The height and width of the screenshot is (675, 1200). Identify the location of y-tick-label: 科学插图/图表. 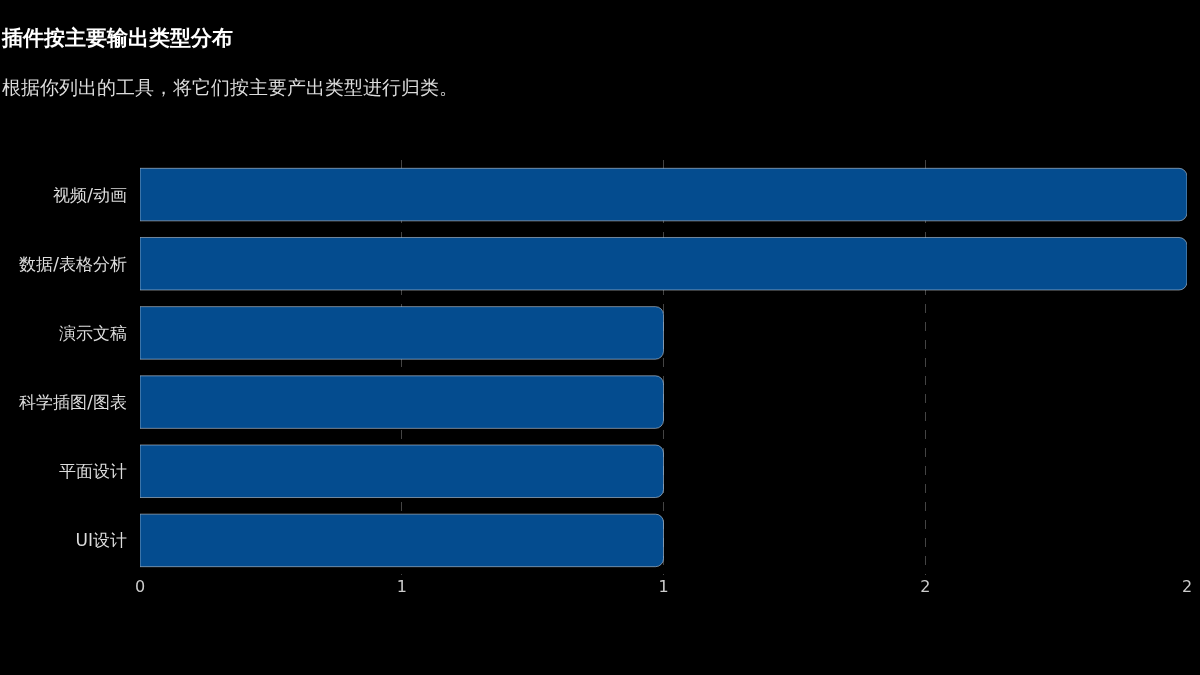
(73, 402).